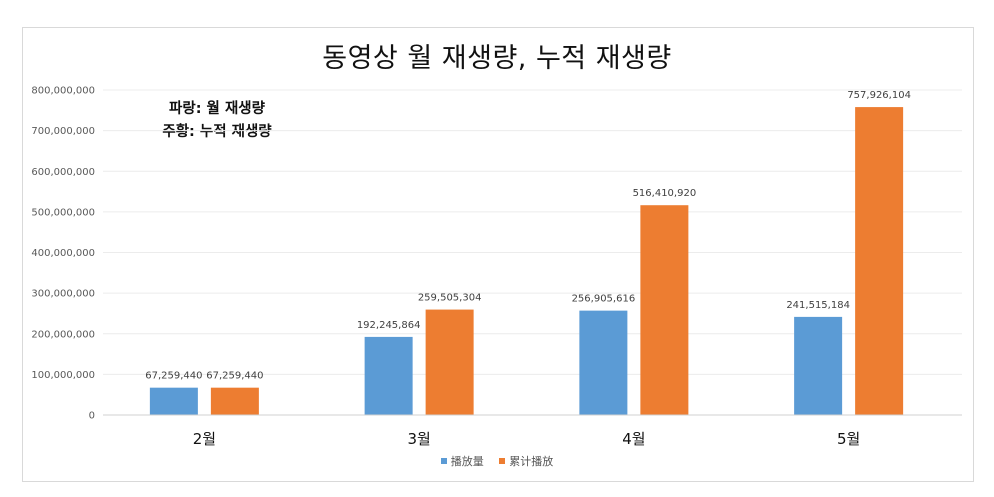 The image size is (994, 497). Describe the element at coordinates (527, 439) in the screenshot. I see `x-axis-ticks: 2월 3월 4월 5월` at that location.